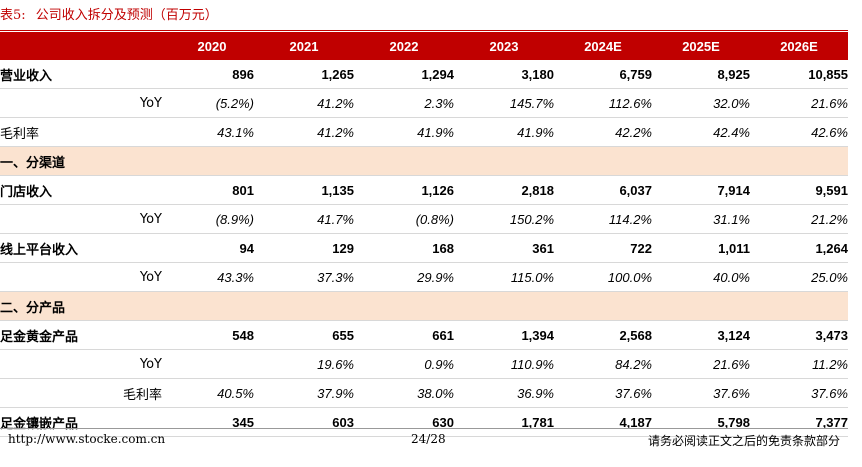  I want to click on table-cell: 1,126, so click(404, 190).